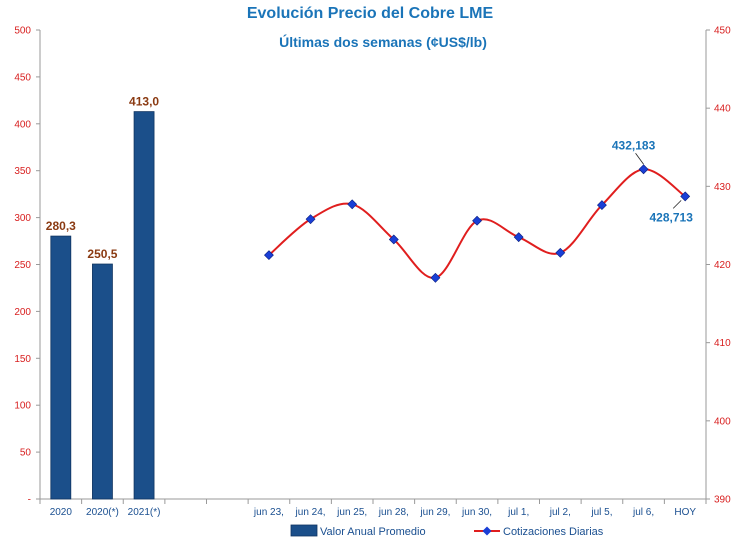 This screenshot has width=746, height=544. What do you see at coordinates (722, 109) in the screenshot?
I see `right-tick-label: 440` at bounding box center [722, 109].